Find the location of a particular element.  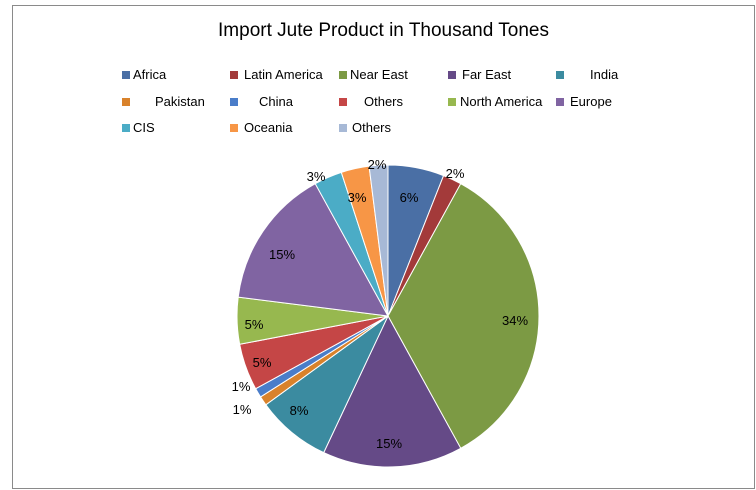

legend-label: Latin America is located at coordinates (283, 74).